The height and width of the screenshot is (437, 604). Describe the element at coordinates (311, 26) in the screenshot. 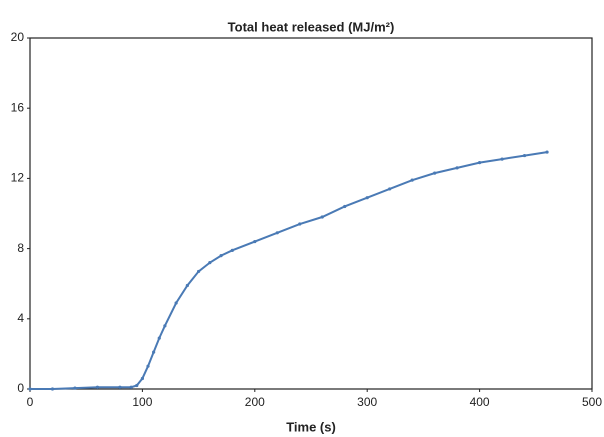

I see `chart-title: Total heat released (MJ/m²)` at that location.